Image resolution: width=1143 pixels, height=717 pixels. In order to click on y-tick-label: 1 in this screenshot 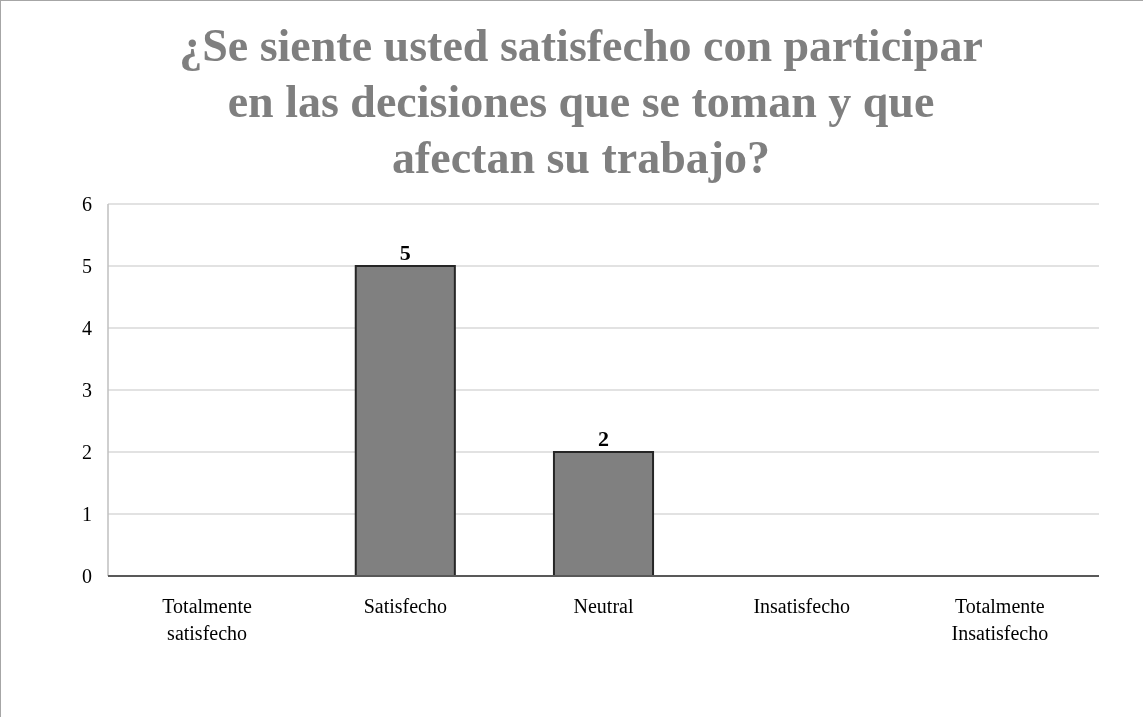, I will do `click(87, 514)`.